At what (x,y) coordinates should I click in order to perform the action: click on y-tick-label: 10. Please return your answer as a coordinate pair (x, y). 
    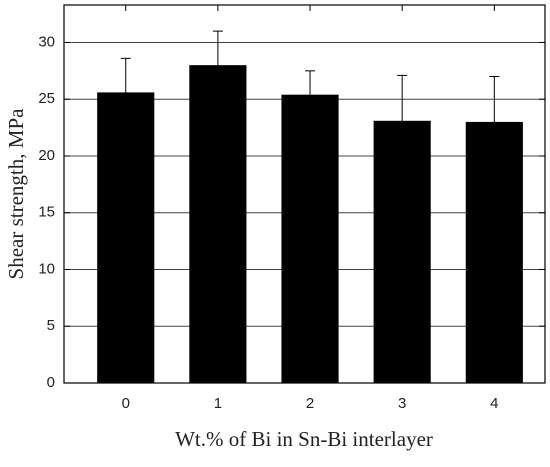
    Looking at the image, I should click on (46, 268).